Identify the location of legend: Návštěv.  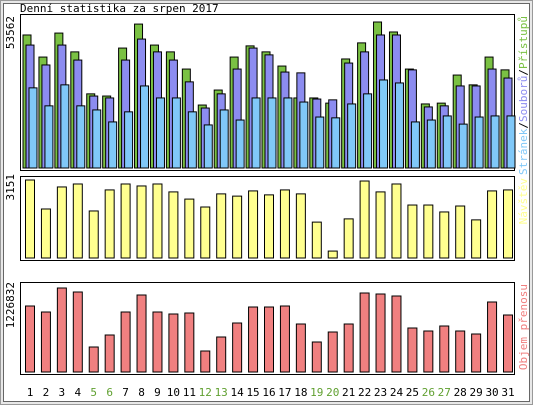
(523, 201).